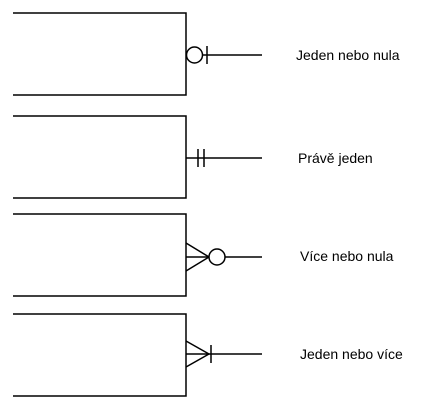 This screenshot has height=406, width=424. What do you see at coordinates (224, 257) in the screenshot?
I see `zero-or-many-notation-icon` at bounding box center [224, 257].